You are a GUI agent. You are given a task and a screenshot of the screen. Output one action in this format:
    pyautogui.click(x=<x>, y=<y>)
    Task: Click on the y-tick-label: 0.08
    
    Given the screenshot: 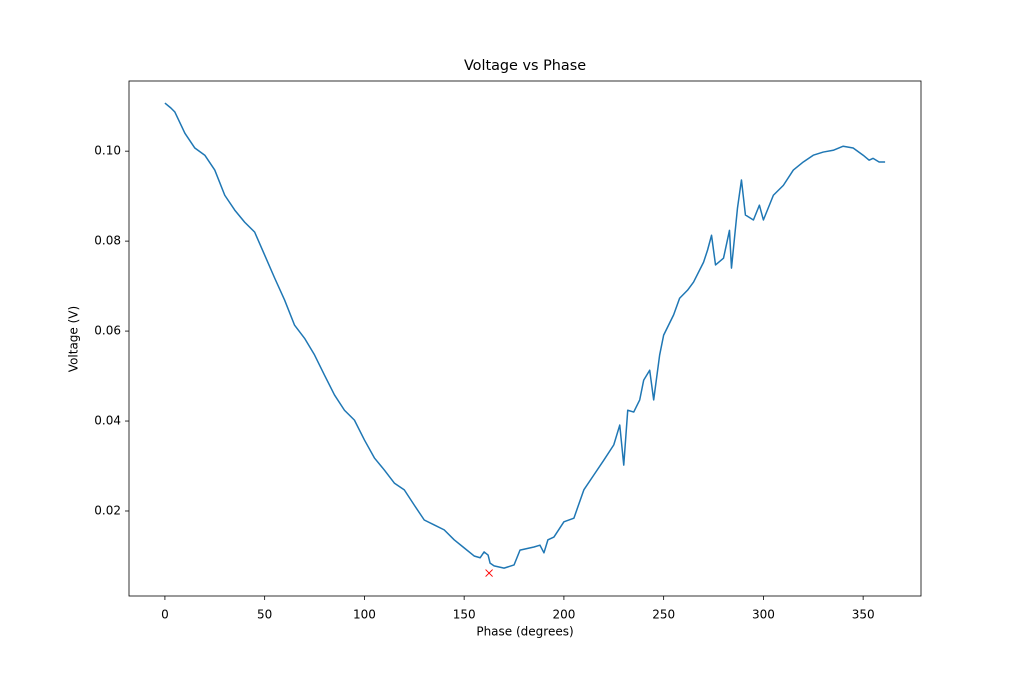 What is the action you would take?
    pyautogui.click(x=107, y=241)
    